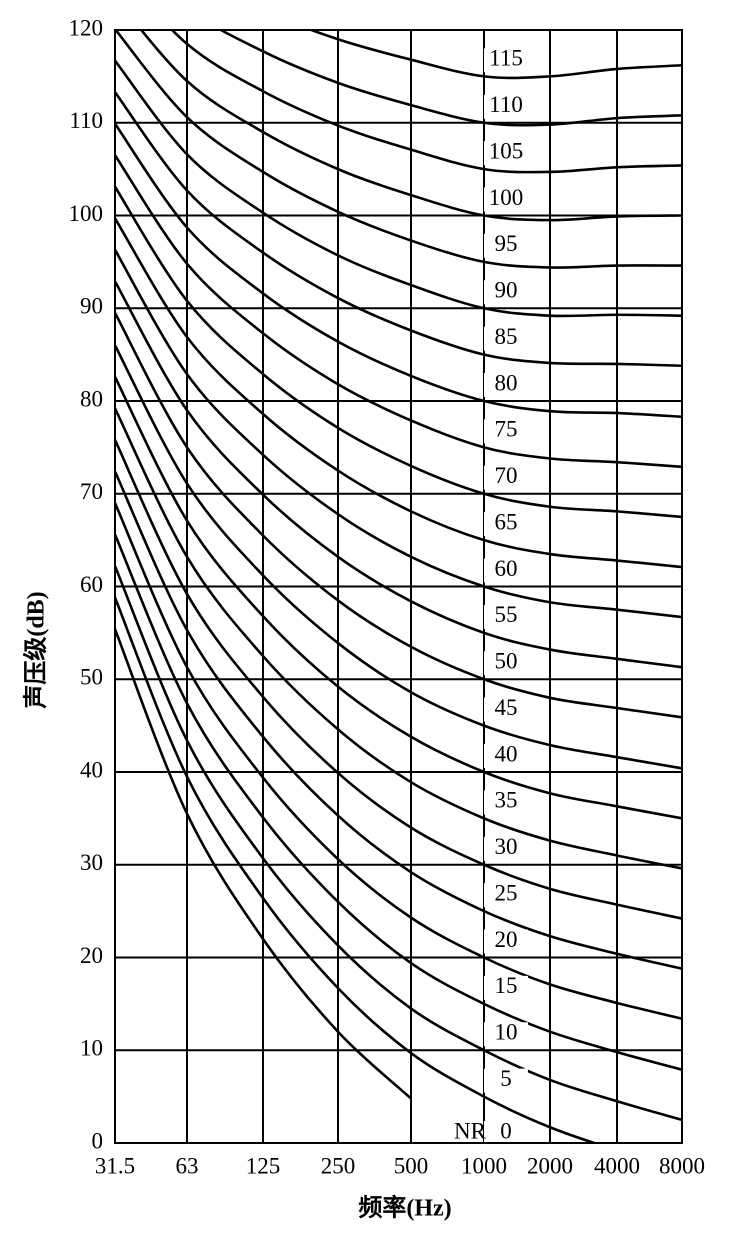  Describe the element at coordinates (404, 1208) in the screenshot. I see `x-axis-title: 频率(Hz)` at that location.